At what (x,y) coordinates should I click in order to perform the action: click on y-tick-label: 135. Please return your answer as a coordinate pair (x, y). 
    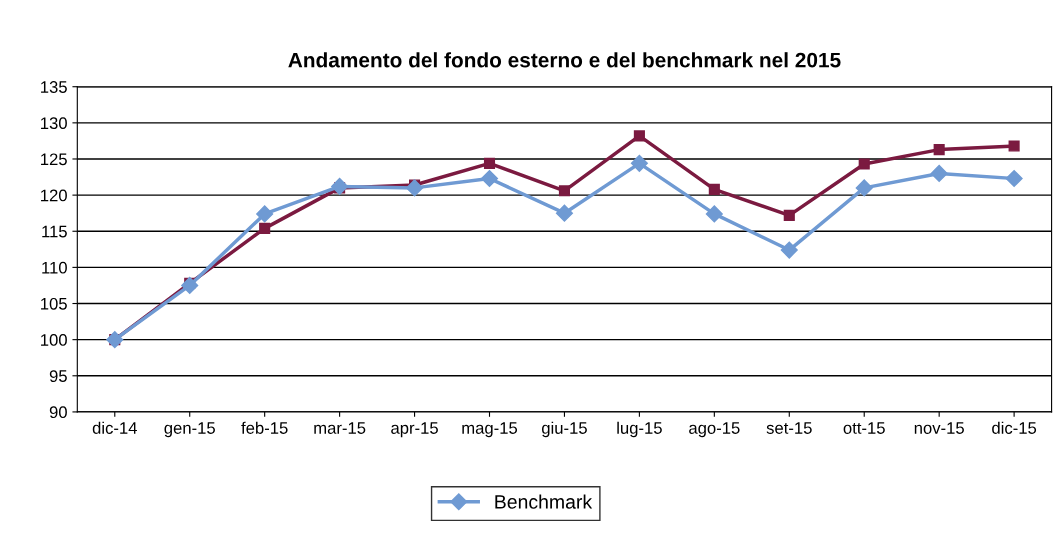
    Looking at the image, I should click on (54, 87).